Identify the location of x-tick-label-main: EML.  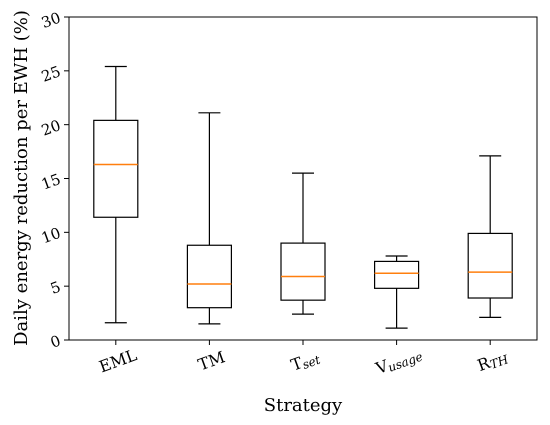
(117, 360).